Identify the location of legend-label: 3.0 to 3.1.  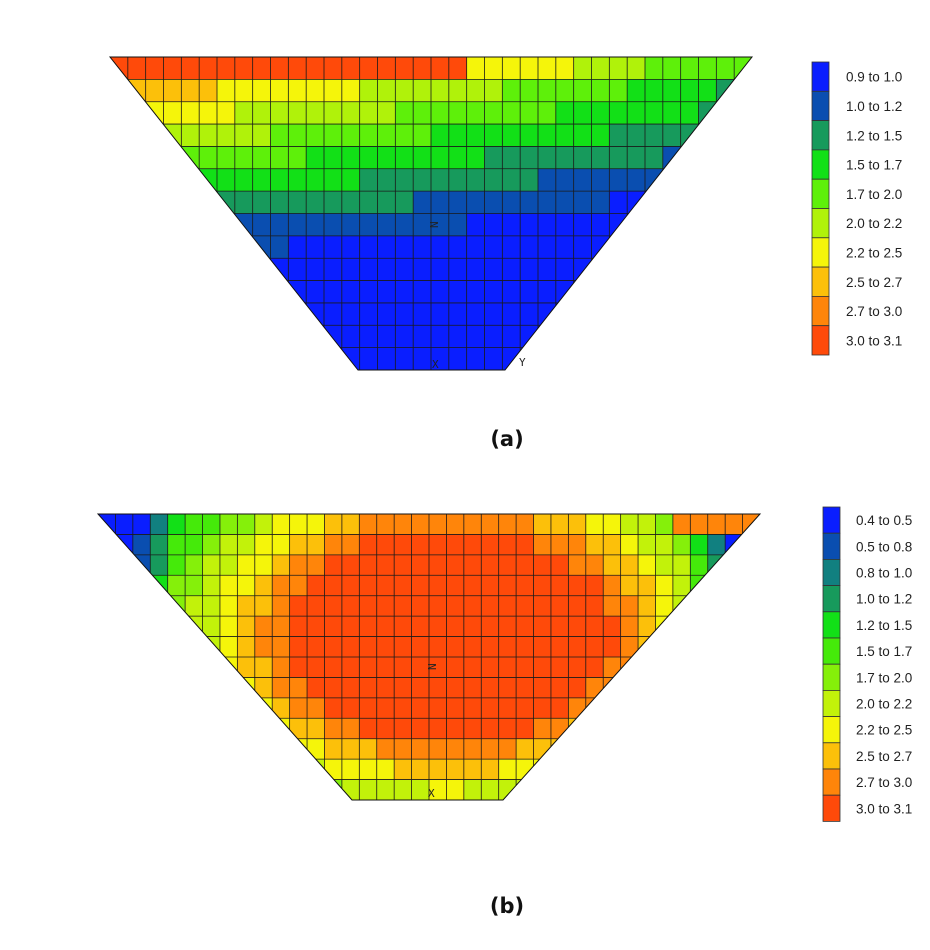
(874, 340).